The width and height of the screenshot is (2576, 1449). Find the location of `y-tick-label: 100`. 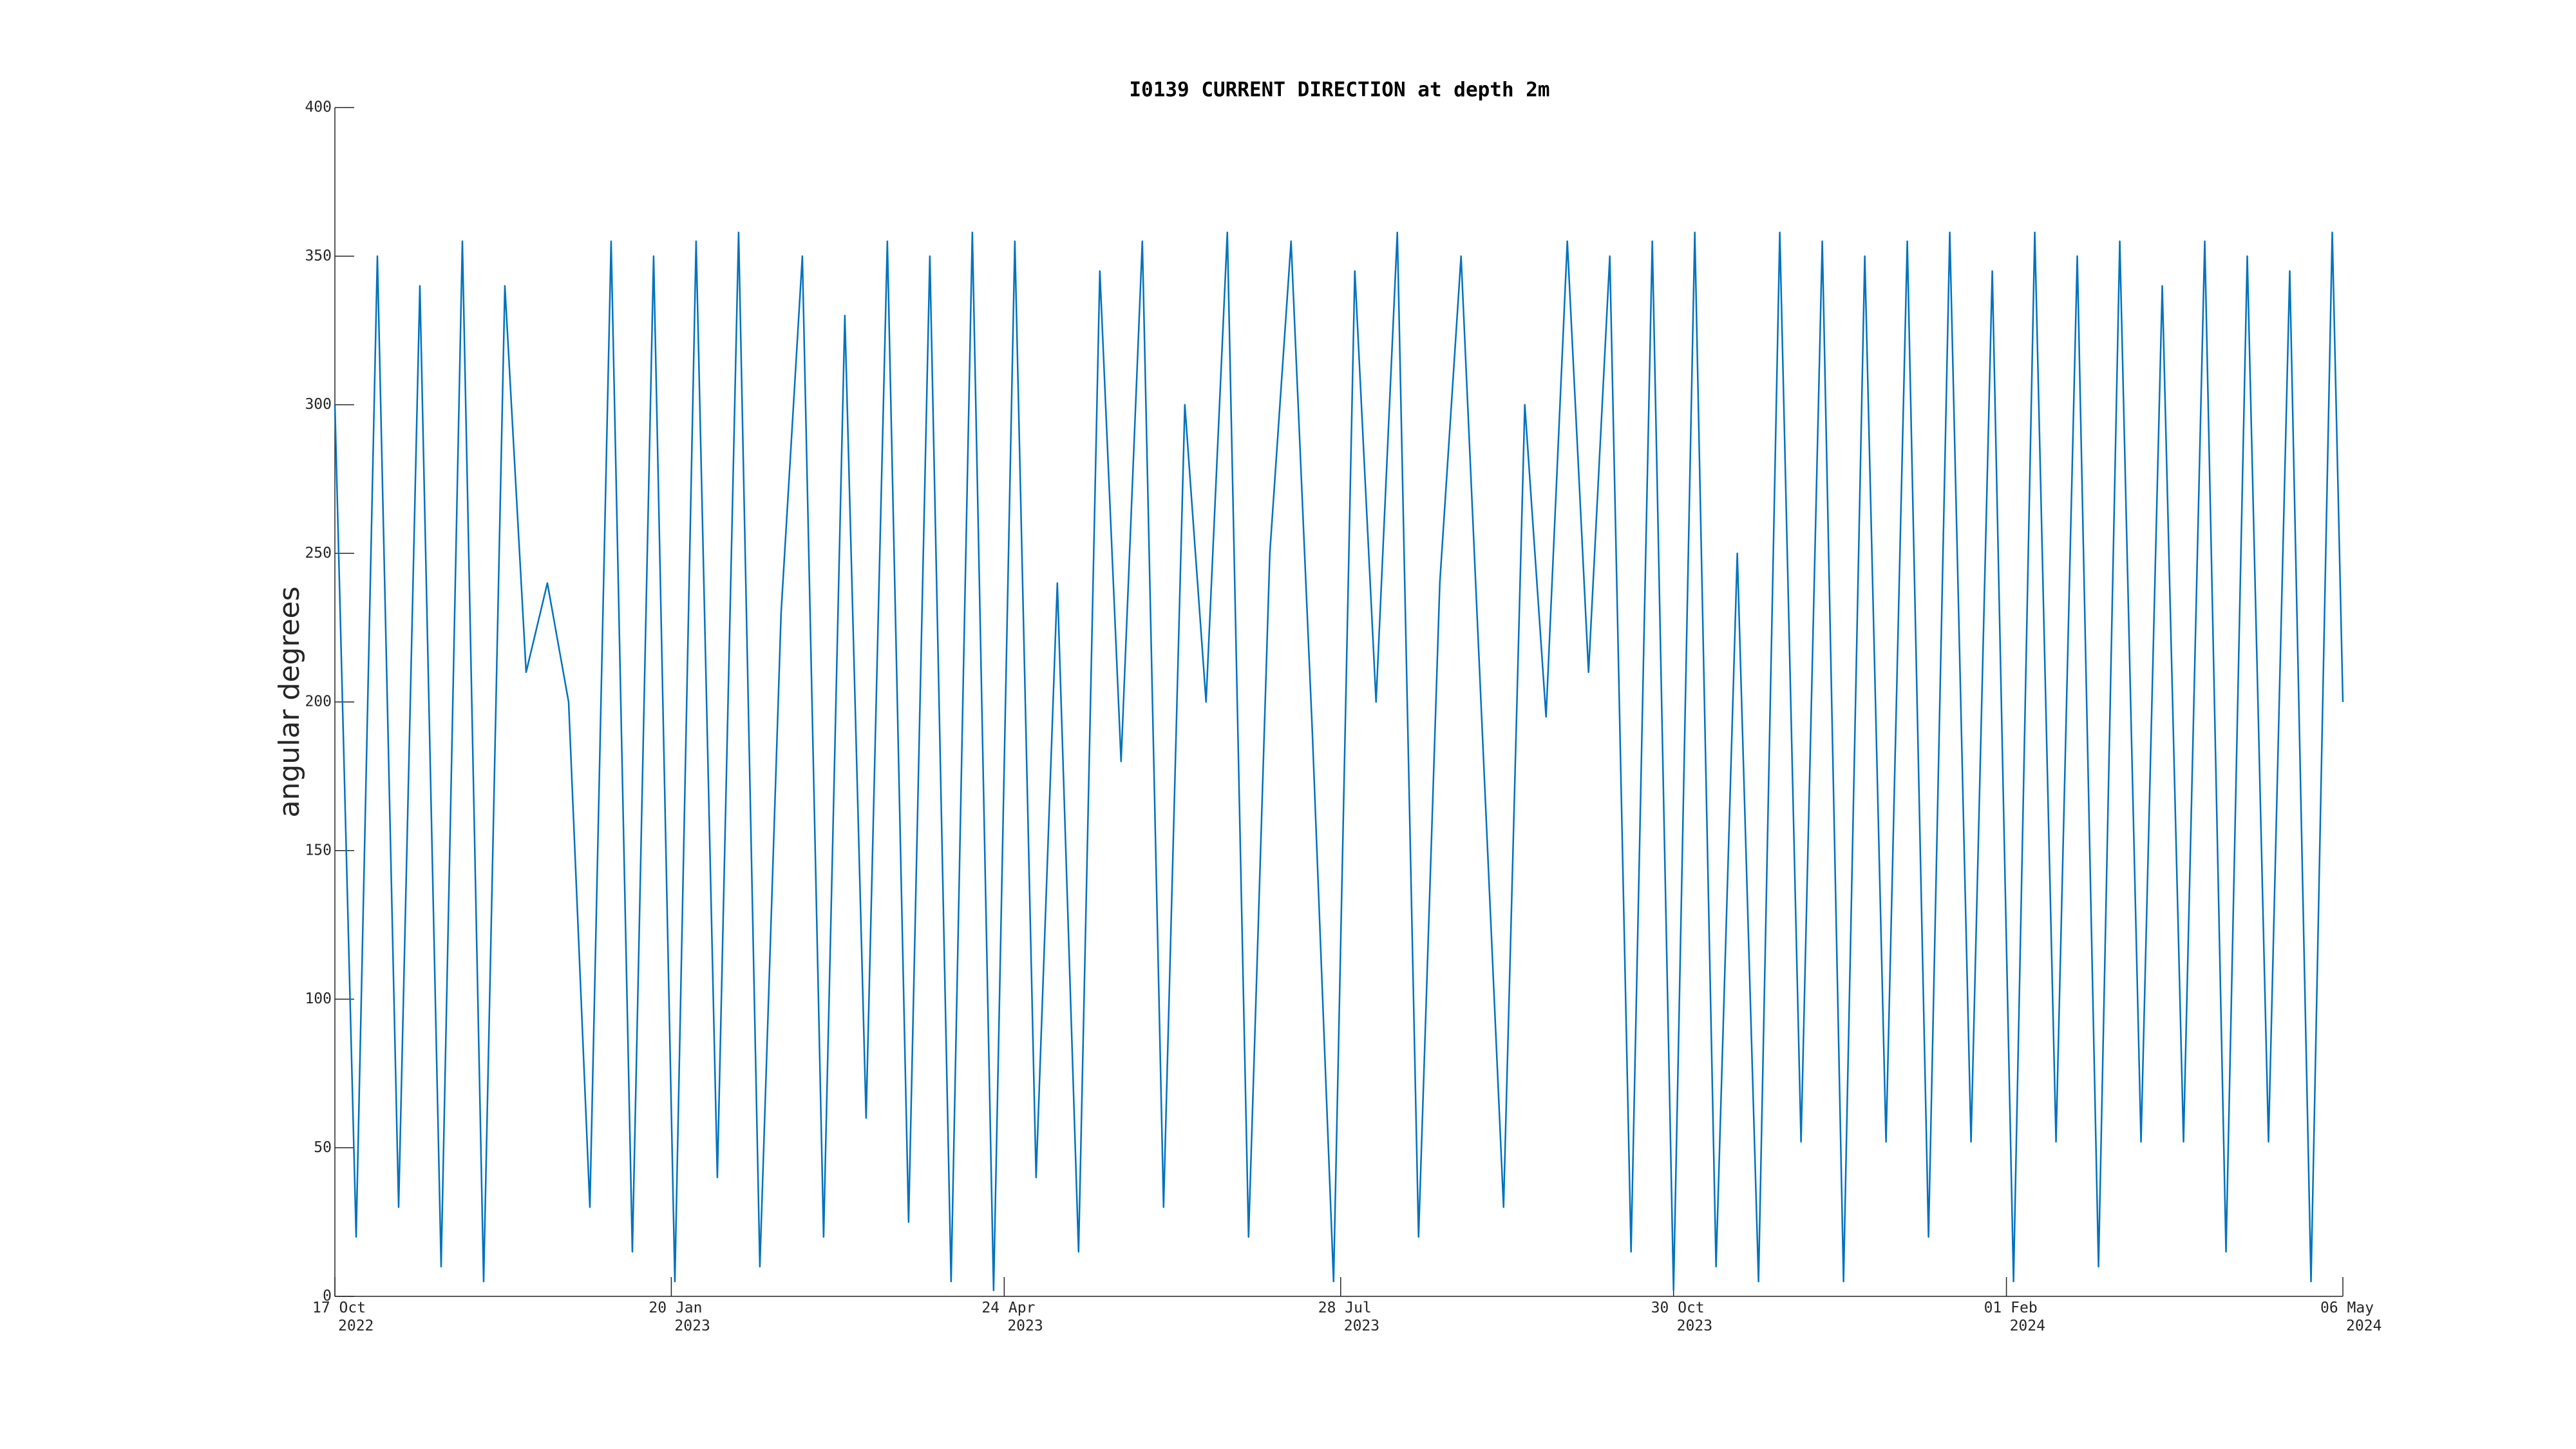

y-tick-label: 100 is located at coordinates (318, 999).